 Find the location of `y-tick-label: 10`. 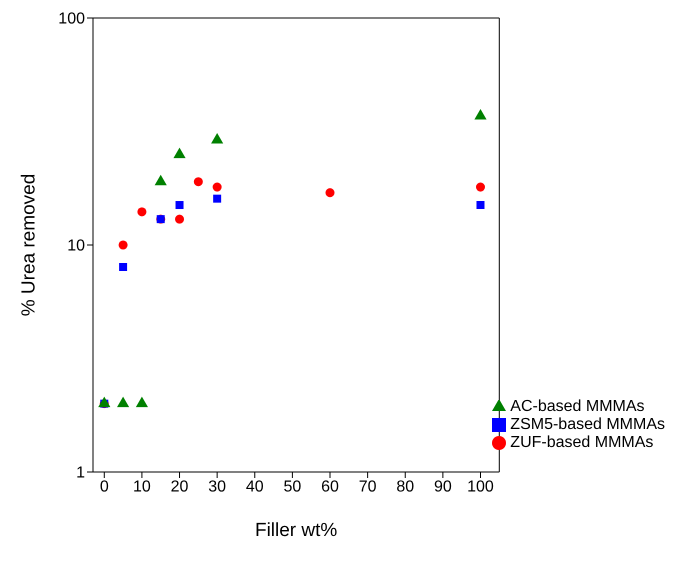

y-tick-label: 10 is located at coordinates (76, 246).